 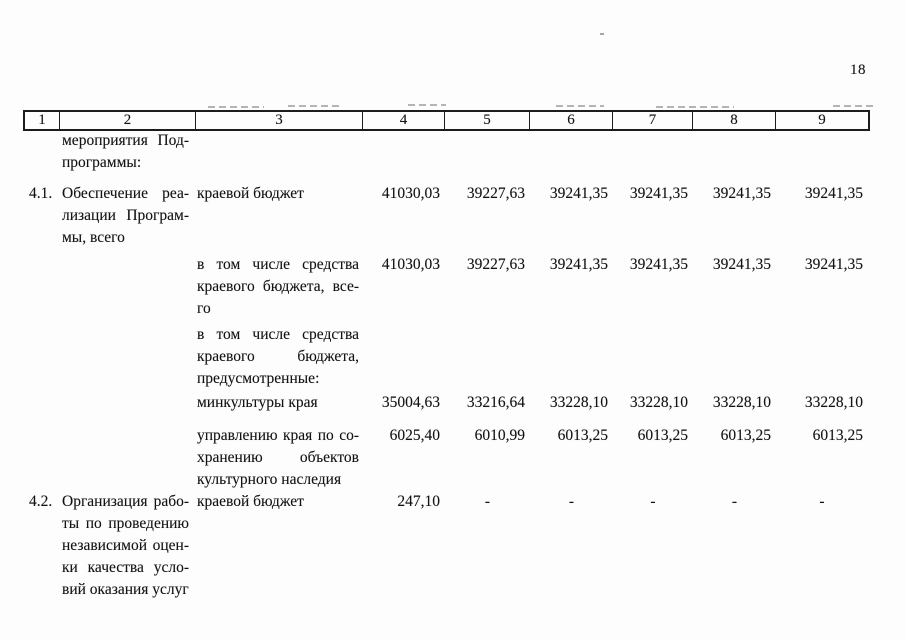 I want to click on text-line: независимой оцен-, so click(x=125, y=545).